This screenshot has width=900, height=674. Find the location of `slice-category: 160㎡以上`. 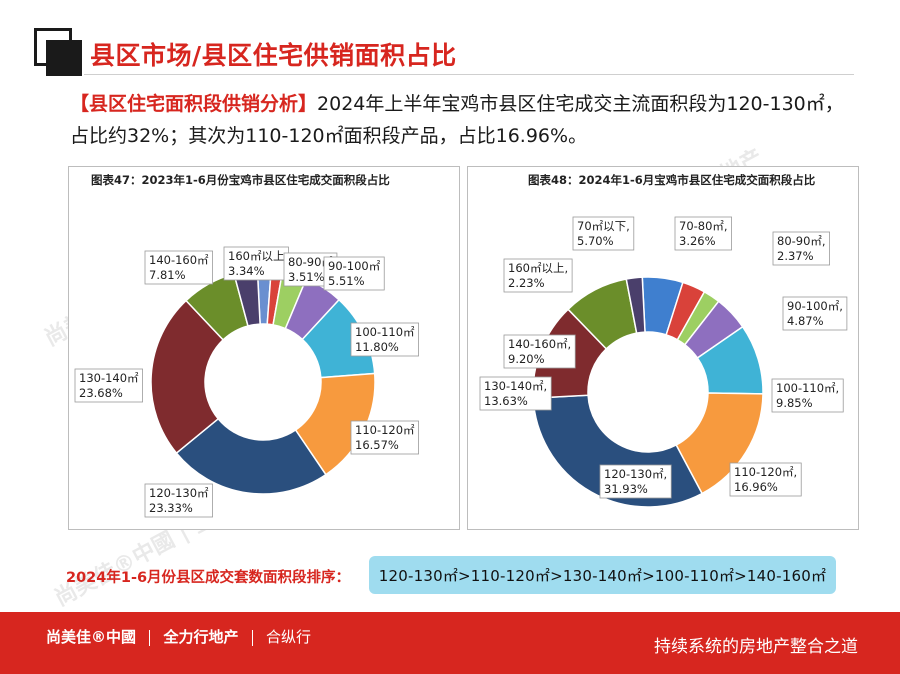

slice-category: 160㎡以上 is located at coordinates (256, 256).